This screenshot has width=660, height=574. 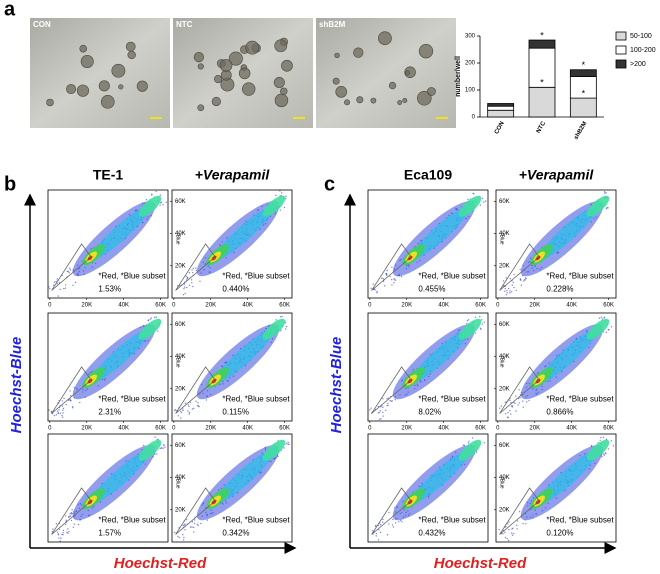 What do you see at coordinates (406, 429) in the screenshot?
I see `x-tick-label: 20K` at bounding box center [406, 429].